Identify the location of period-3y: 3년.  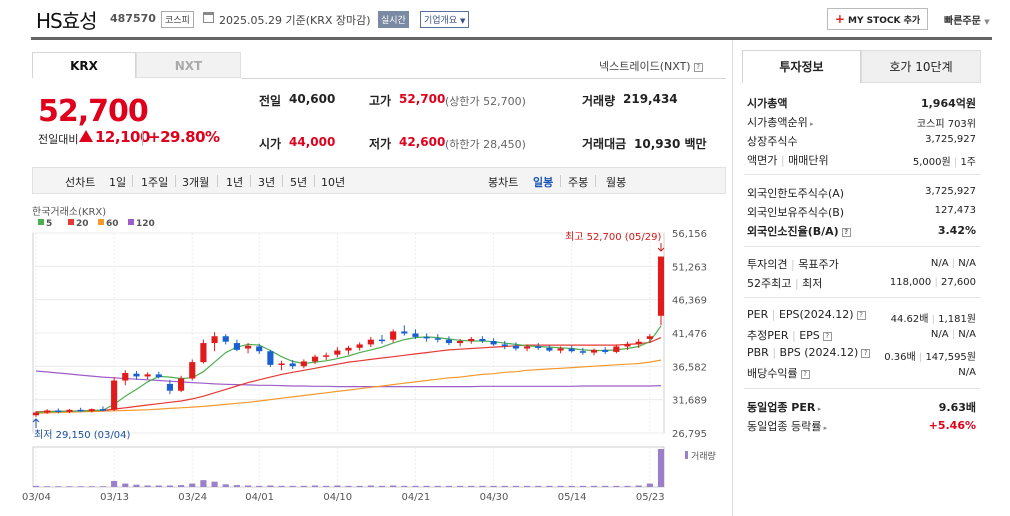
(267, 182).